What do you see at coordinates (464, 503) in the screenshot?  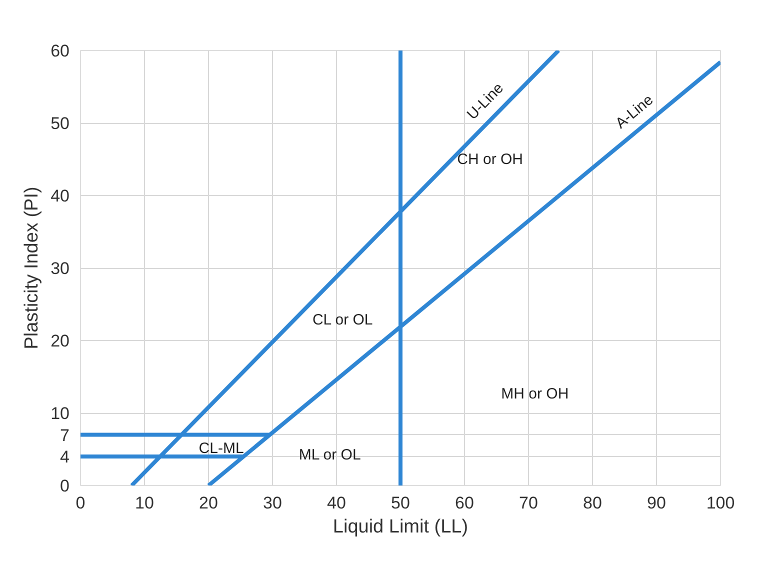 I see `x-tick-label: 60` at bounding box center [464, 503].